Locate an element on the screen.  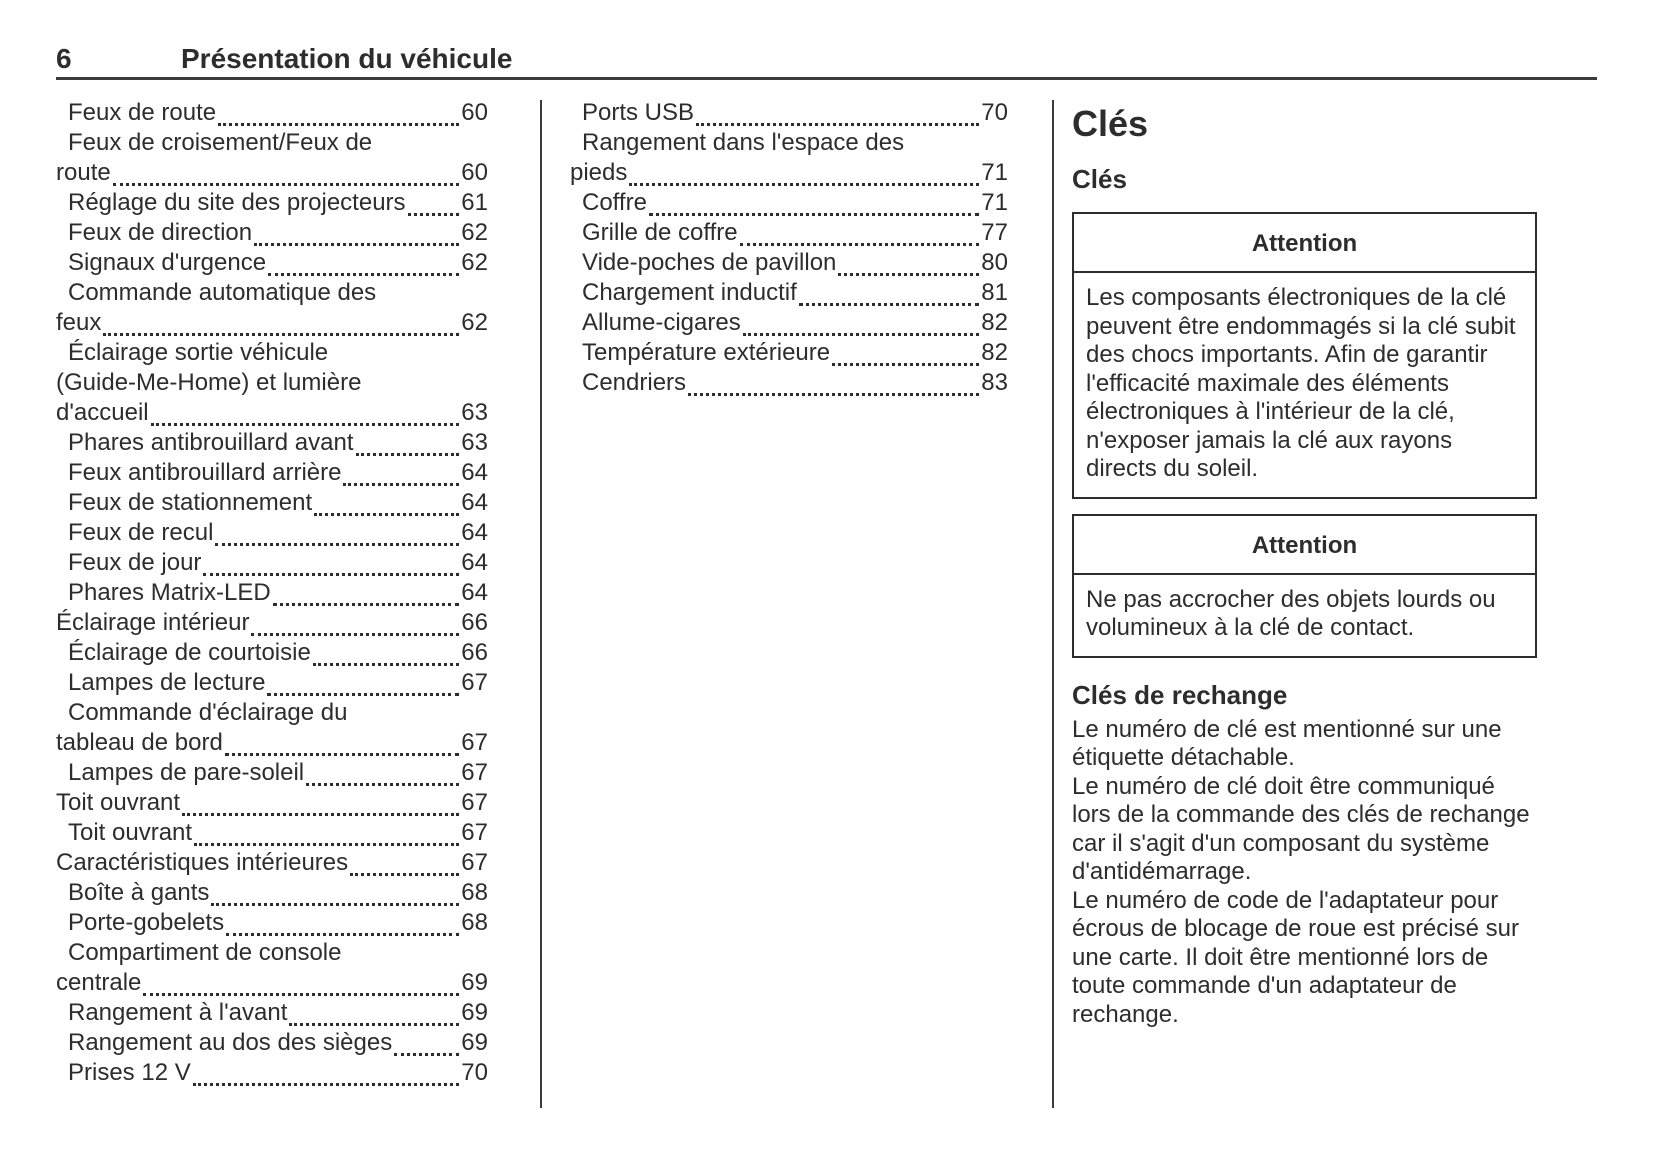
toc-entry-page: 82 is located at coordinates (994, 322).